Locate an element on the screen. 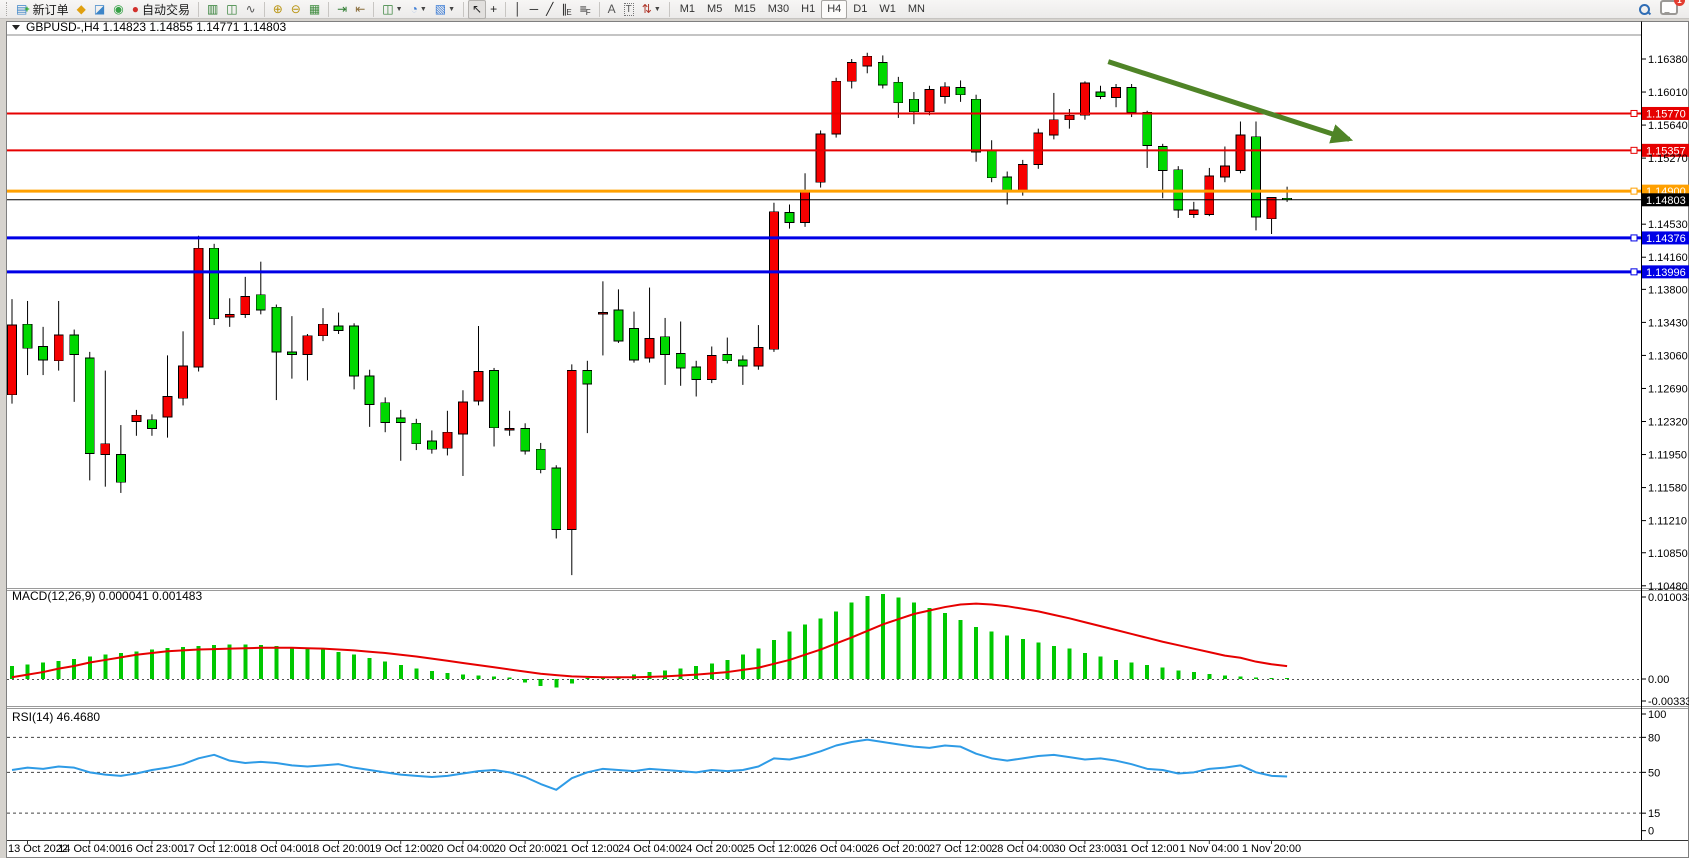 The image size is (1689, 858). macd-pane is located at coordinates (824, 641).